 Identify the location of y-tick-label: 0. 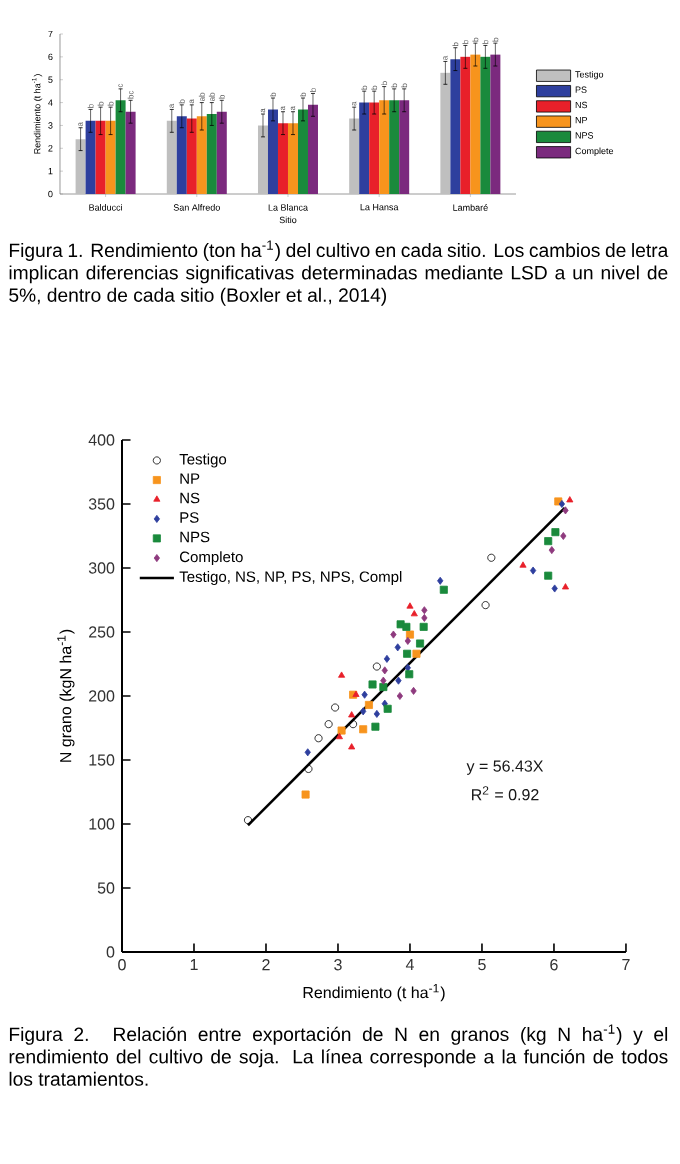
(110, 952).